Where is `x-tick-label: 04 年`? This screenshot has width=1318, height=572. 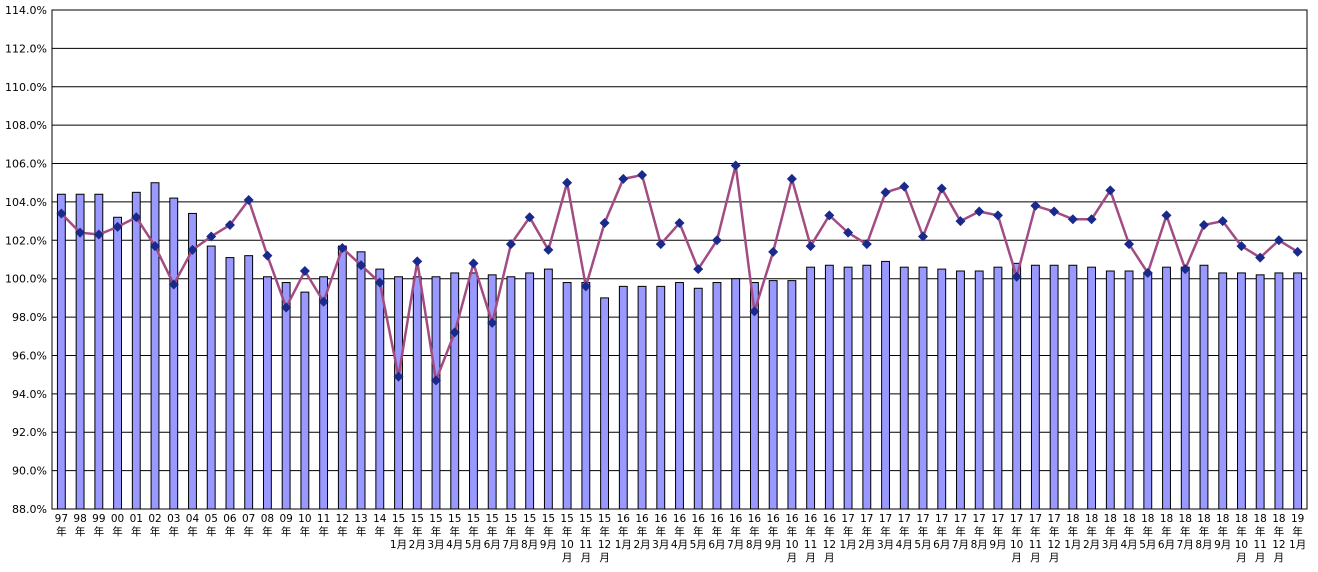 x-tick-label: 04 年 is located at coordinates (193, 525).